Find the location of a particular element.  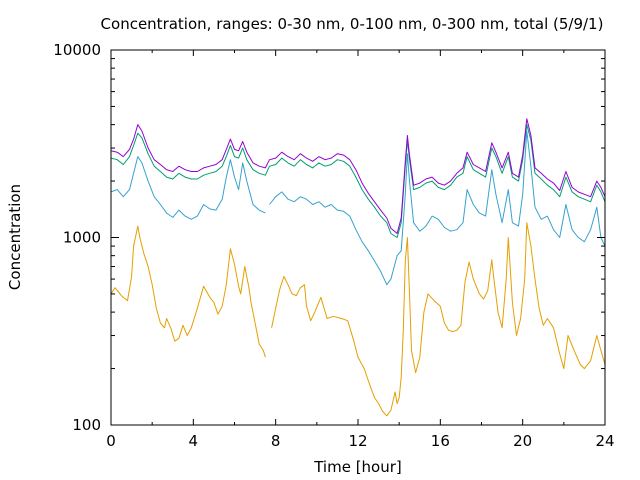

x-tick-label-4: 16 is located at coordinates (440, 441).